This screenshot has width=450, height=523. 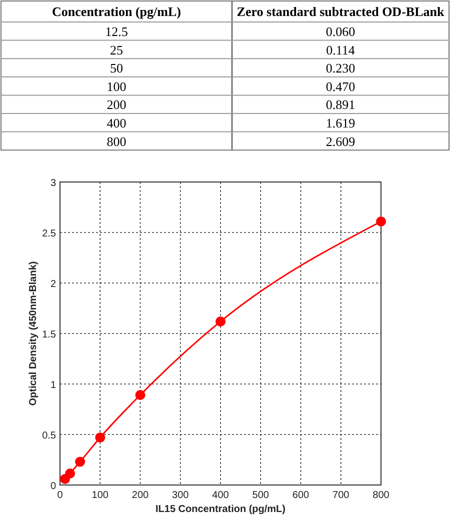 What do you see at coordinates (49, 436) in the screenshot?
I see `y-tick-label: 0.5` at bounding box center [49, 436].